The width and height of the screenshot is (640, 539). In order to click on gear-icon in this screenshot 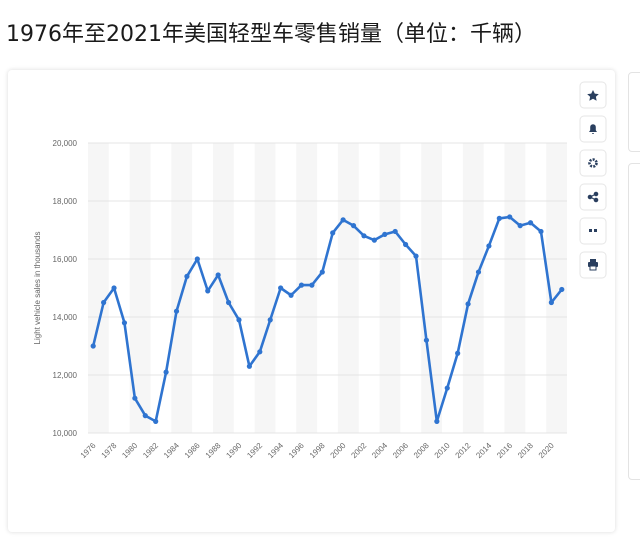, I will do `click(593, 163)`.